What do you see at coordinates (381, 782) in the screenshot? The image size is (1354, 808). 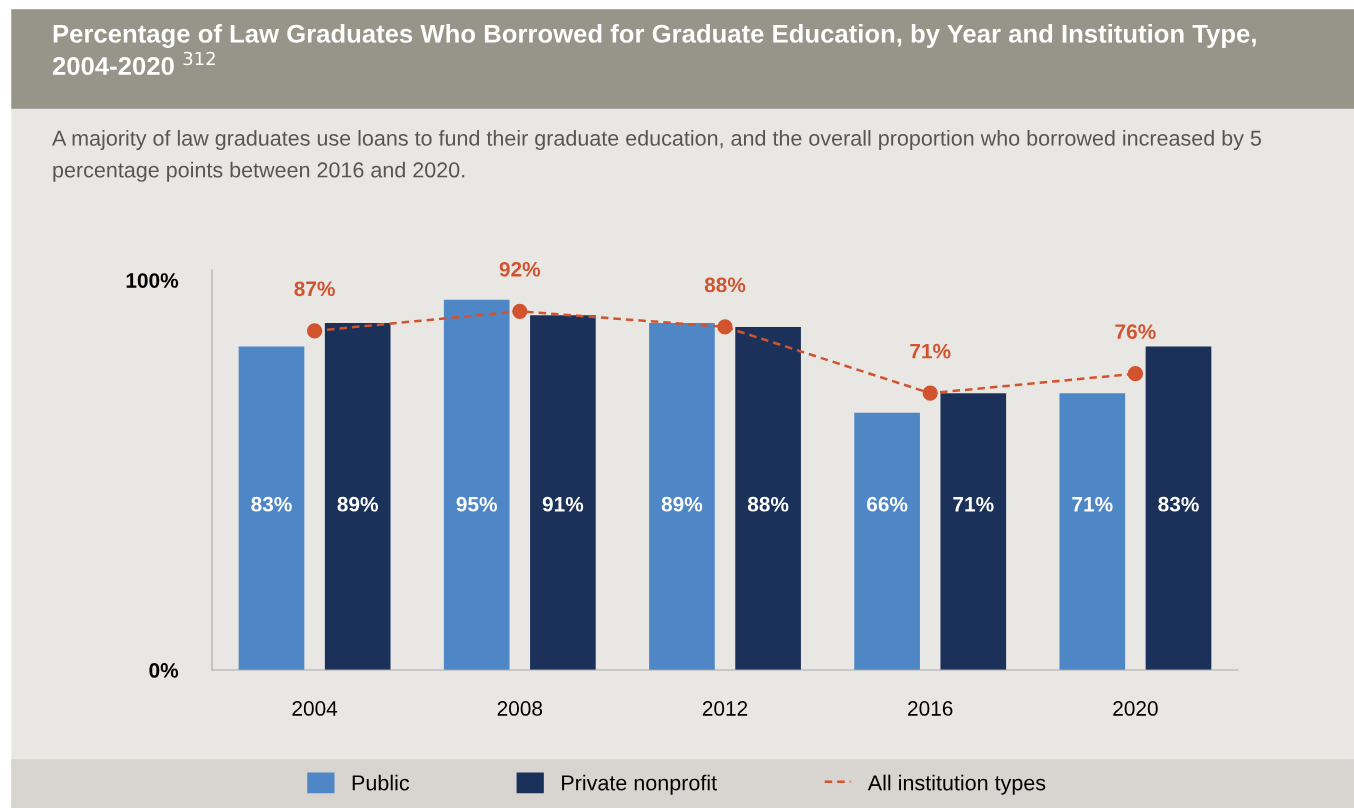 I see `legend-label: Public` at bounding box center [381, 782].